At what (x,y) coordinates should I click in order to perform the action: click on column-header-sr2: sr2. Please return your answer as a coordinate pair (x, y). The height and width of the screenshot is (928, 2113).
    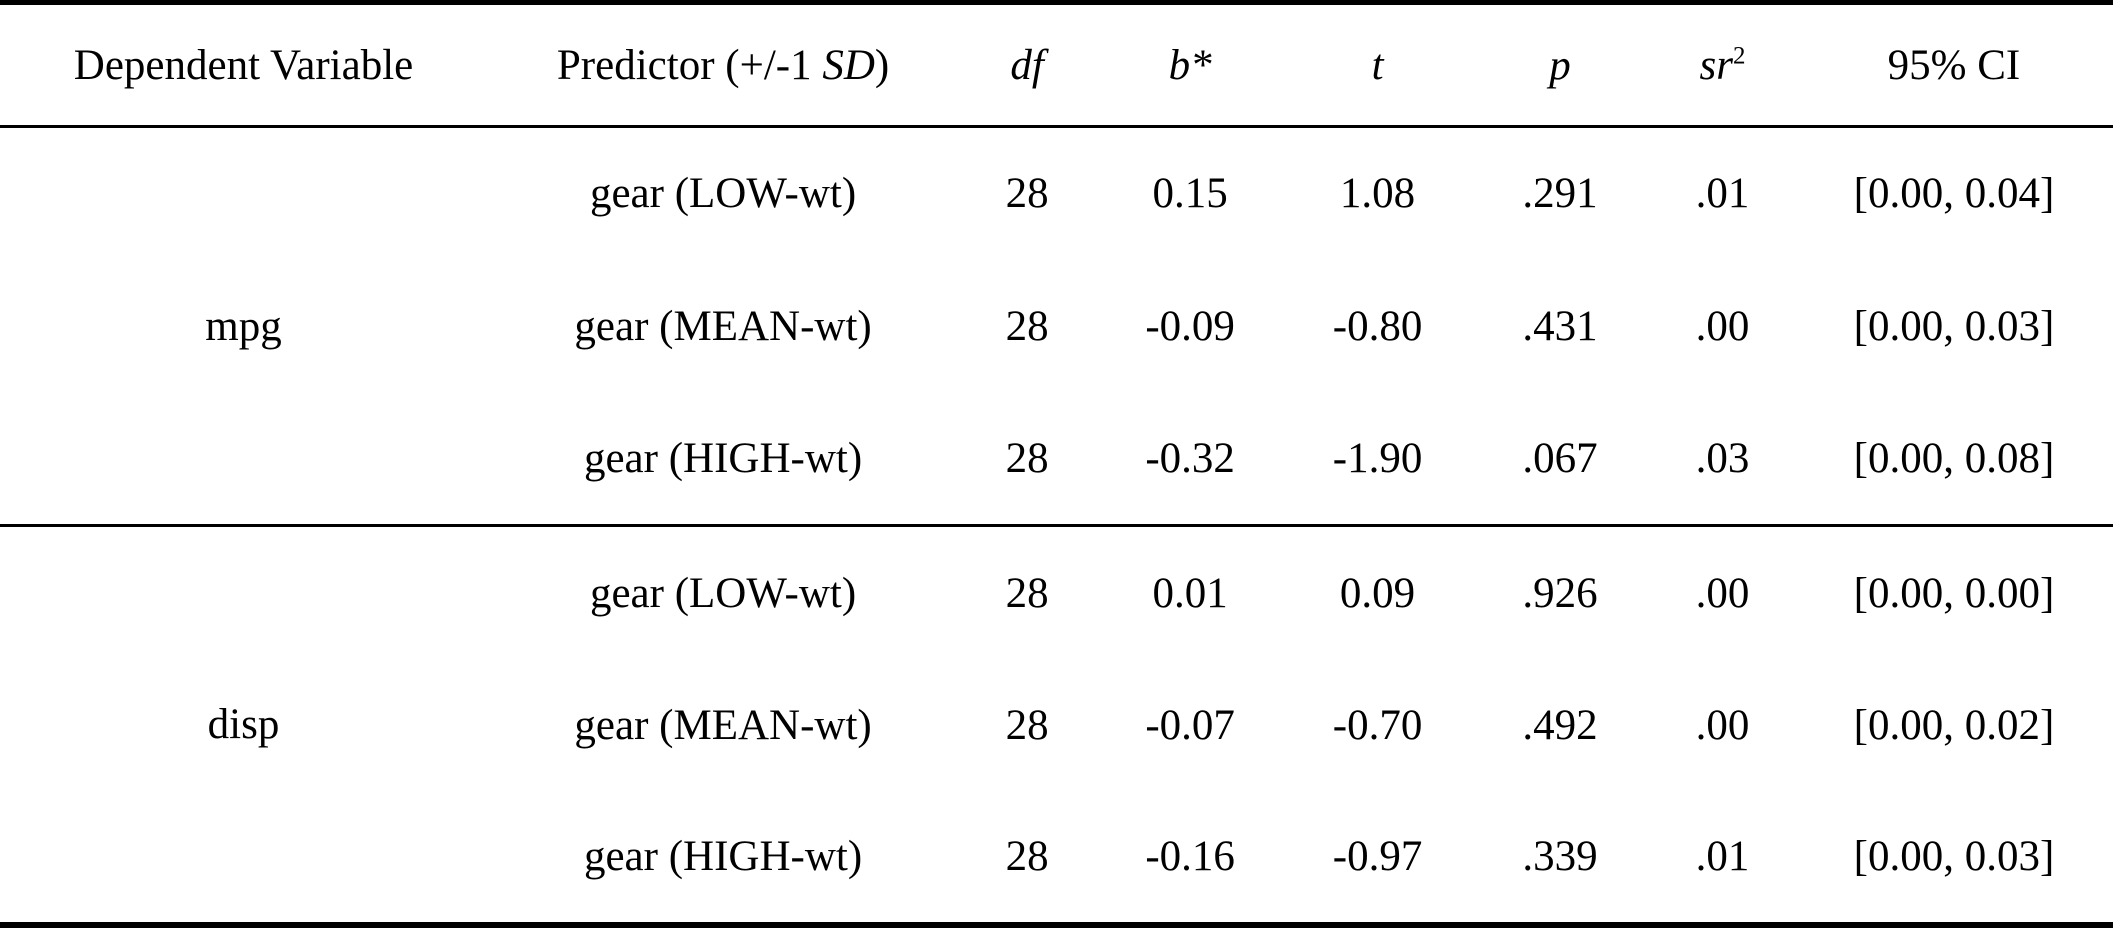
    Looking at the image, I should click on (1722, 65).